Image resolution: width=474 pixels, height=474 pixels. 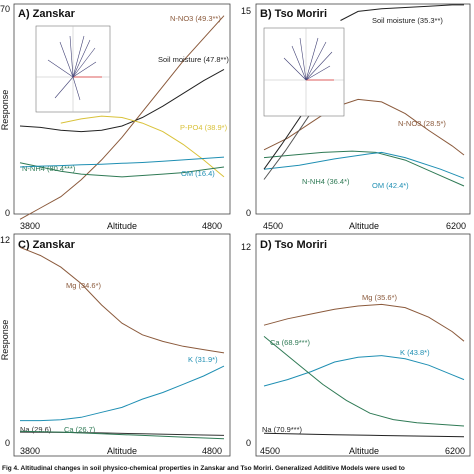 What do you see at coordinates (7, 213) in the screenshot?
I see `ytick-bottom-a: 0` at bounding box center [7, 213].